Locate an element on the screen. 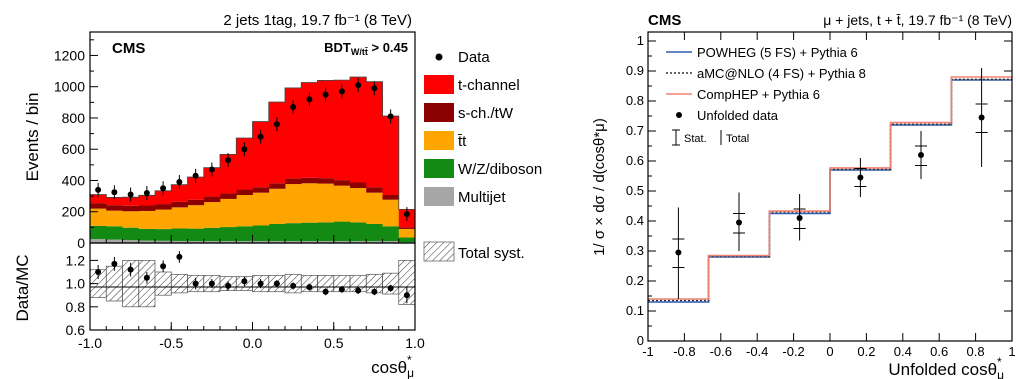  x-tick-label: 1.0 is located at coordinates (415, 343).